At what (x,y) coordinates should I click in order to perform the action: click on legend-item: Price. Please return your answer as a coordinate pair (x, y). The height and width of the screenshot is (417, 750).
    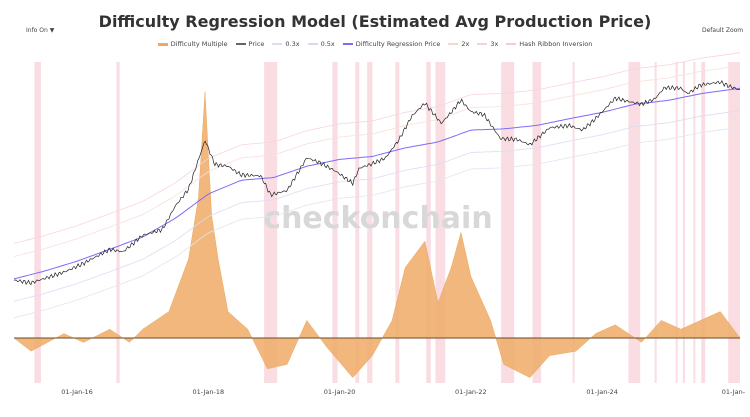
    Looking at the image, I should click on (250, 44).